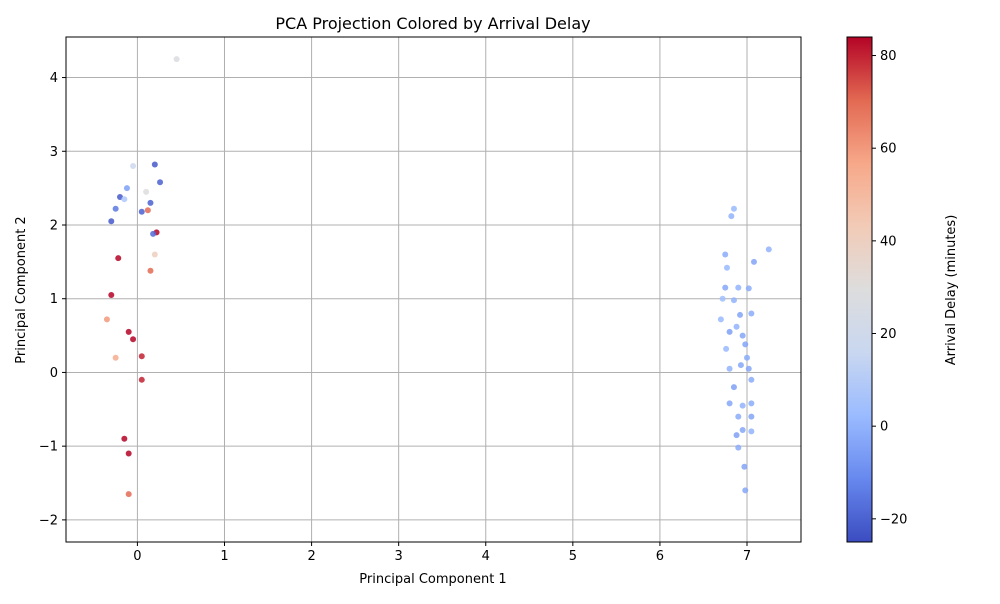 The image size is (1000, 604). What do you see at coordinates (888, 334) in the screenshot?
I see `colorbar-tick-label: 20` at bounding box center [888, 334].